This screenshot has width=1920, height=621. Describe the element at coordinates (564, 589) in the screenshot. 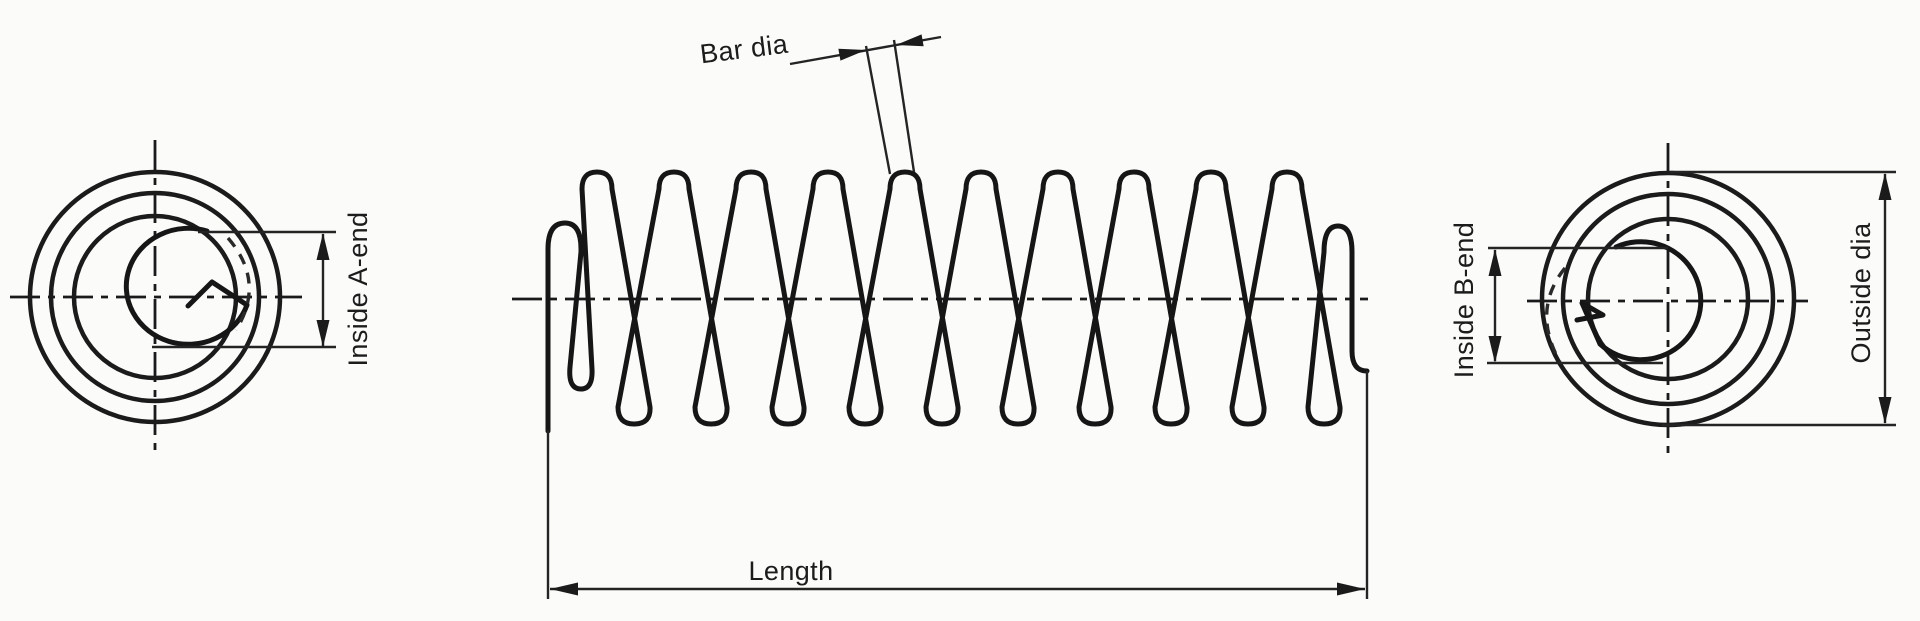

I see `length-arrow-left` at that location.